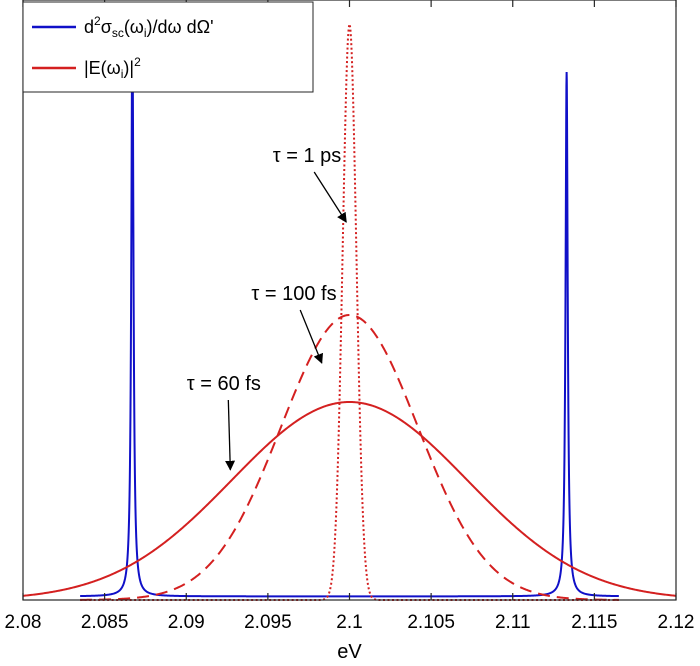  Describe the element at coordinates (431, 622) in the screenshot. I see `x-tick-label: 2.105` at that location.